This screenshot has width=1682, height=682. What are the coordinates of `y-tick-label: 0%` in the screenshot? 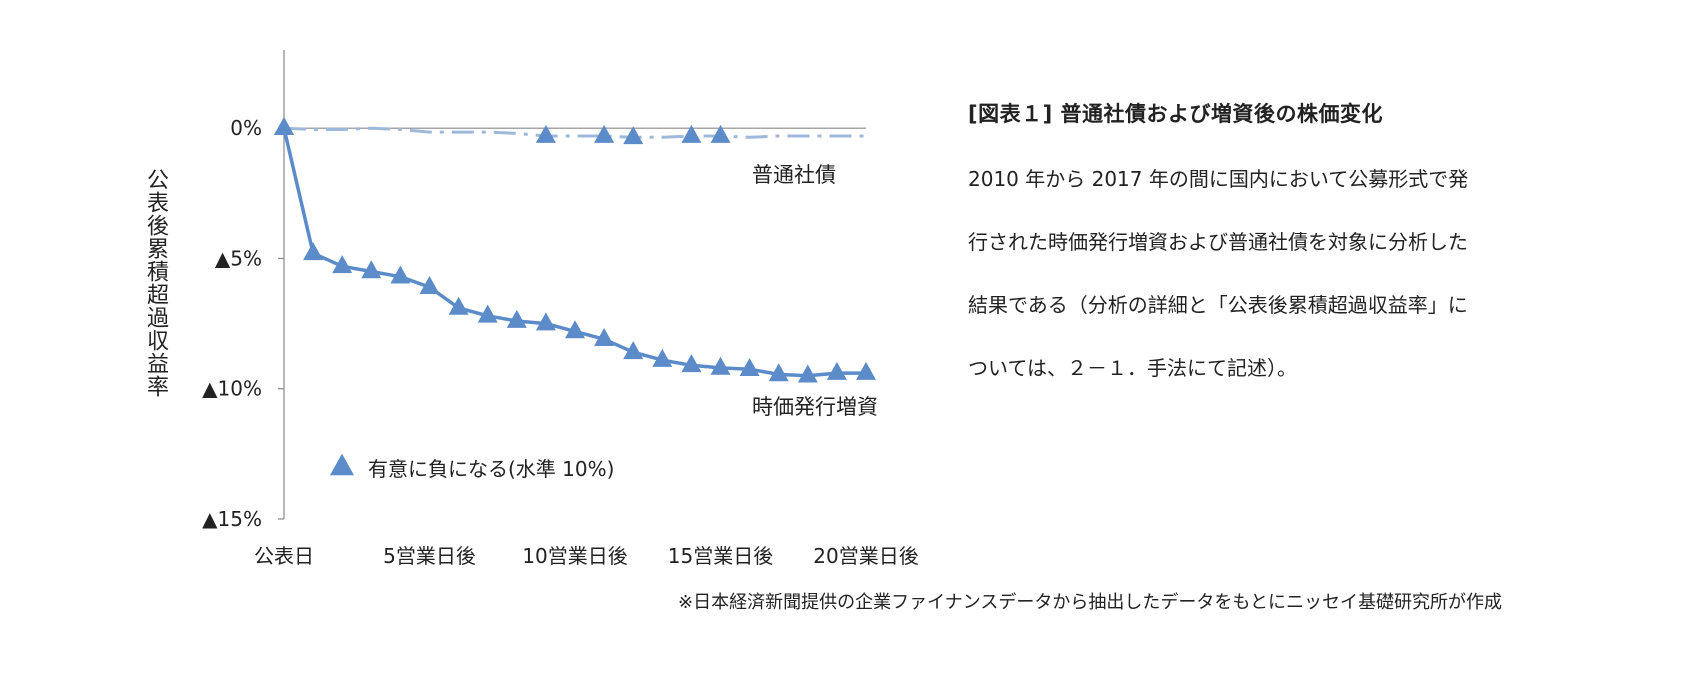 It's located at (246, 128).